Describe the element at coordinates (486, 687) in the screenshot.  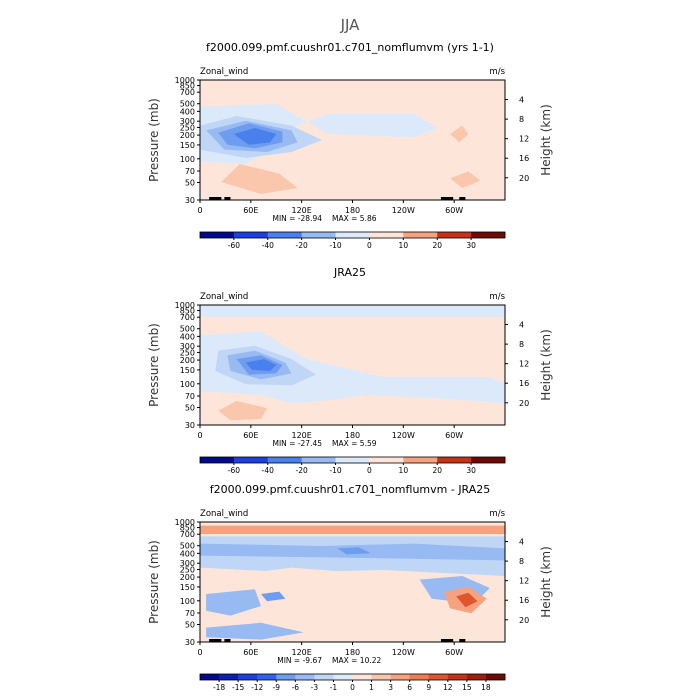
I see `colorbar-label: 18` at that location.